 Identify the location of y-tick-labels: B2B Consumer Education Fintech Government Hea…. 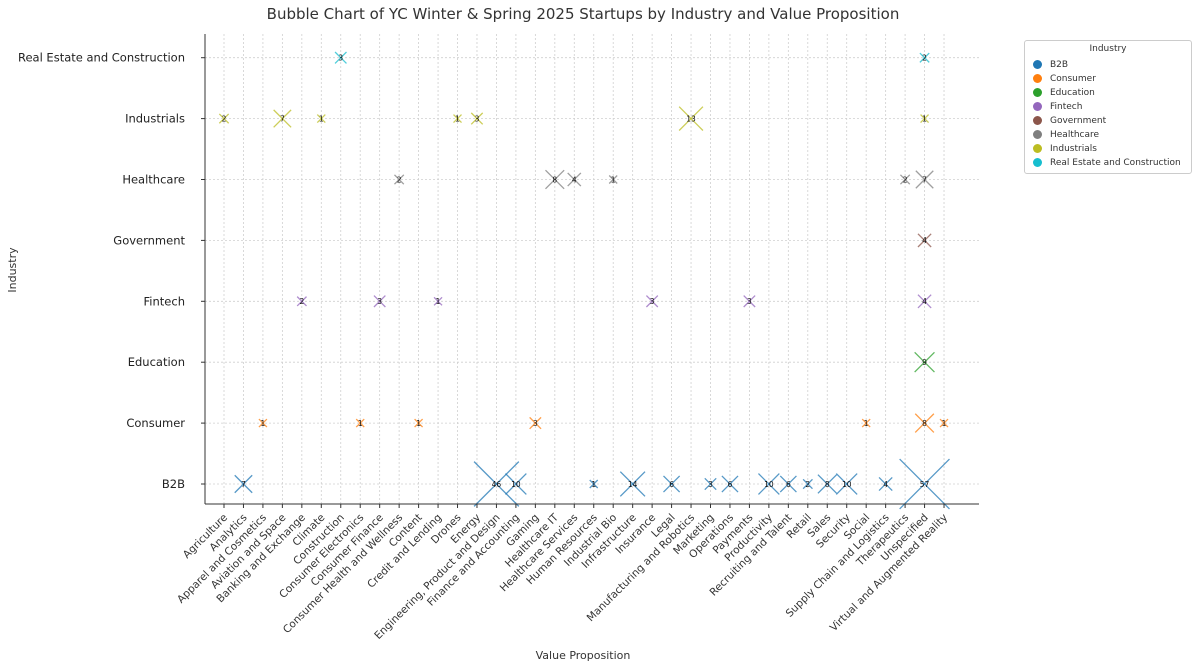
(111, 271).